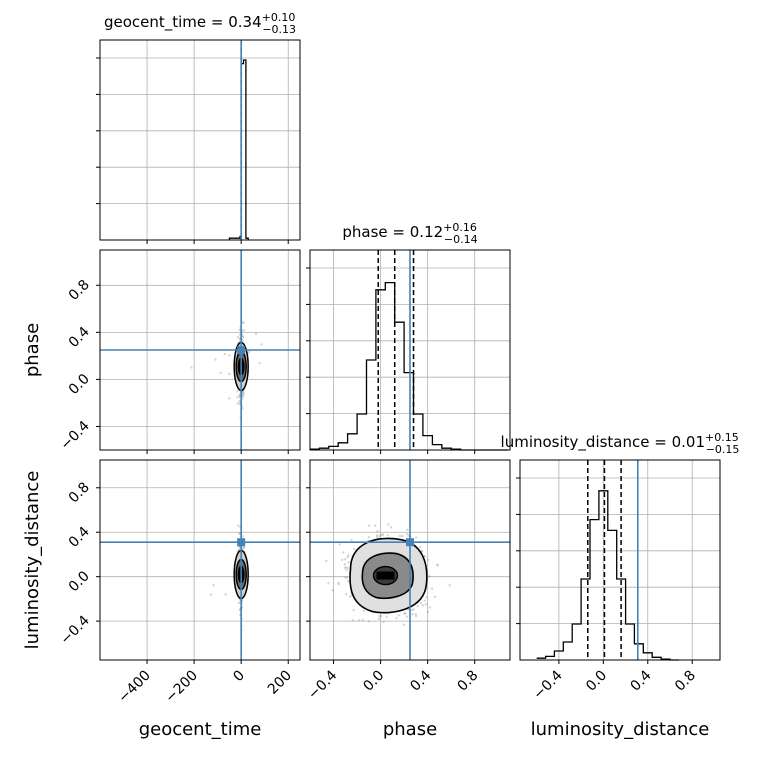 This screenshot has width=760, height=760. What do you see at coordinates (460, 227) in the screenshot?
I see `title-sup: +0.16` at bounding box center [460, 227].